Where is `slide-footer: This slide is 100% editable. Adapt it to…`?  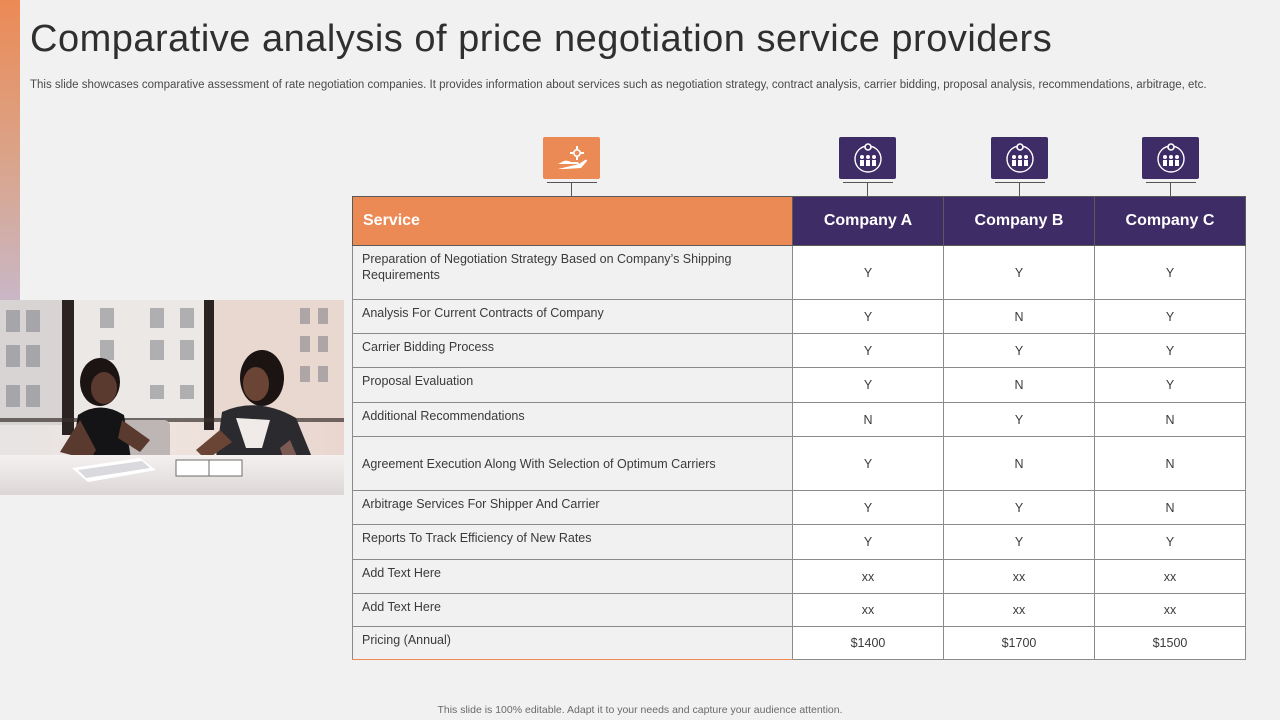 slide-footer: This slide is 100% editable. Adapt it to… is located at coordinates (640, 710).